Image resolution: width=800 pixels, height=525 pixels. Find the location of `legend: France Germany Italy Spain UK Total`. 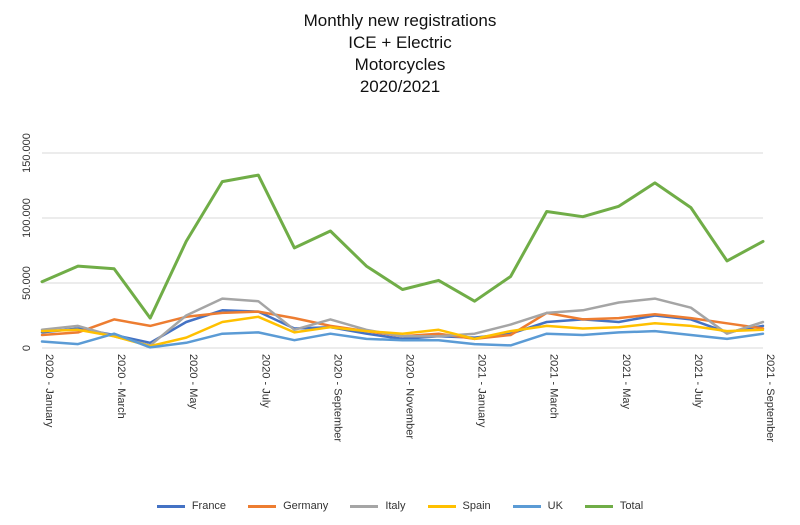

legend: France Germany Italy Spain UK Total is located at coordinates (400, 506).